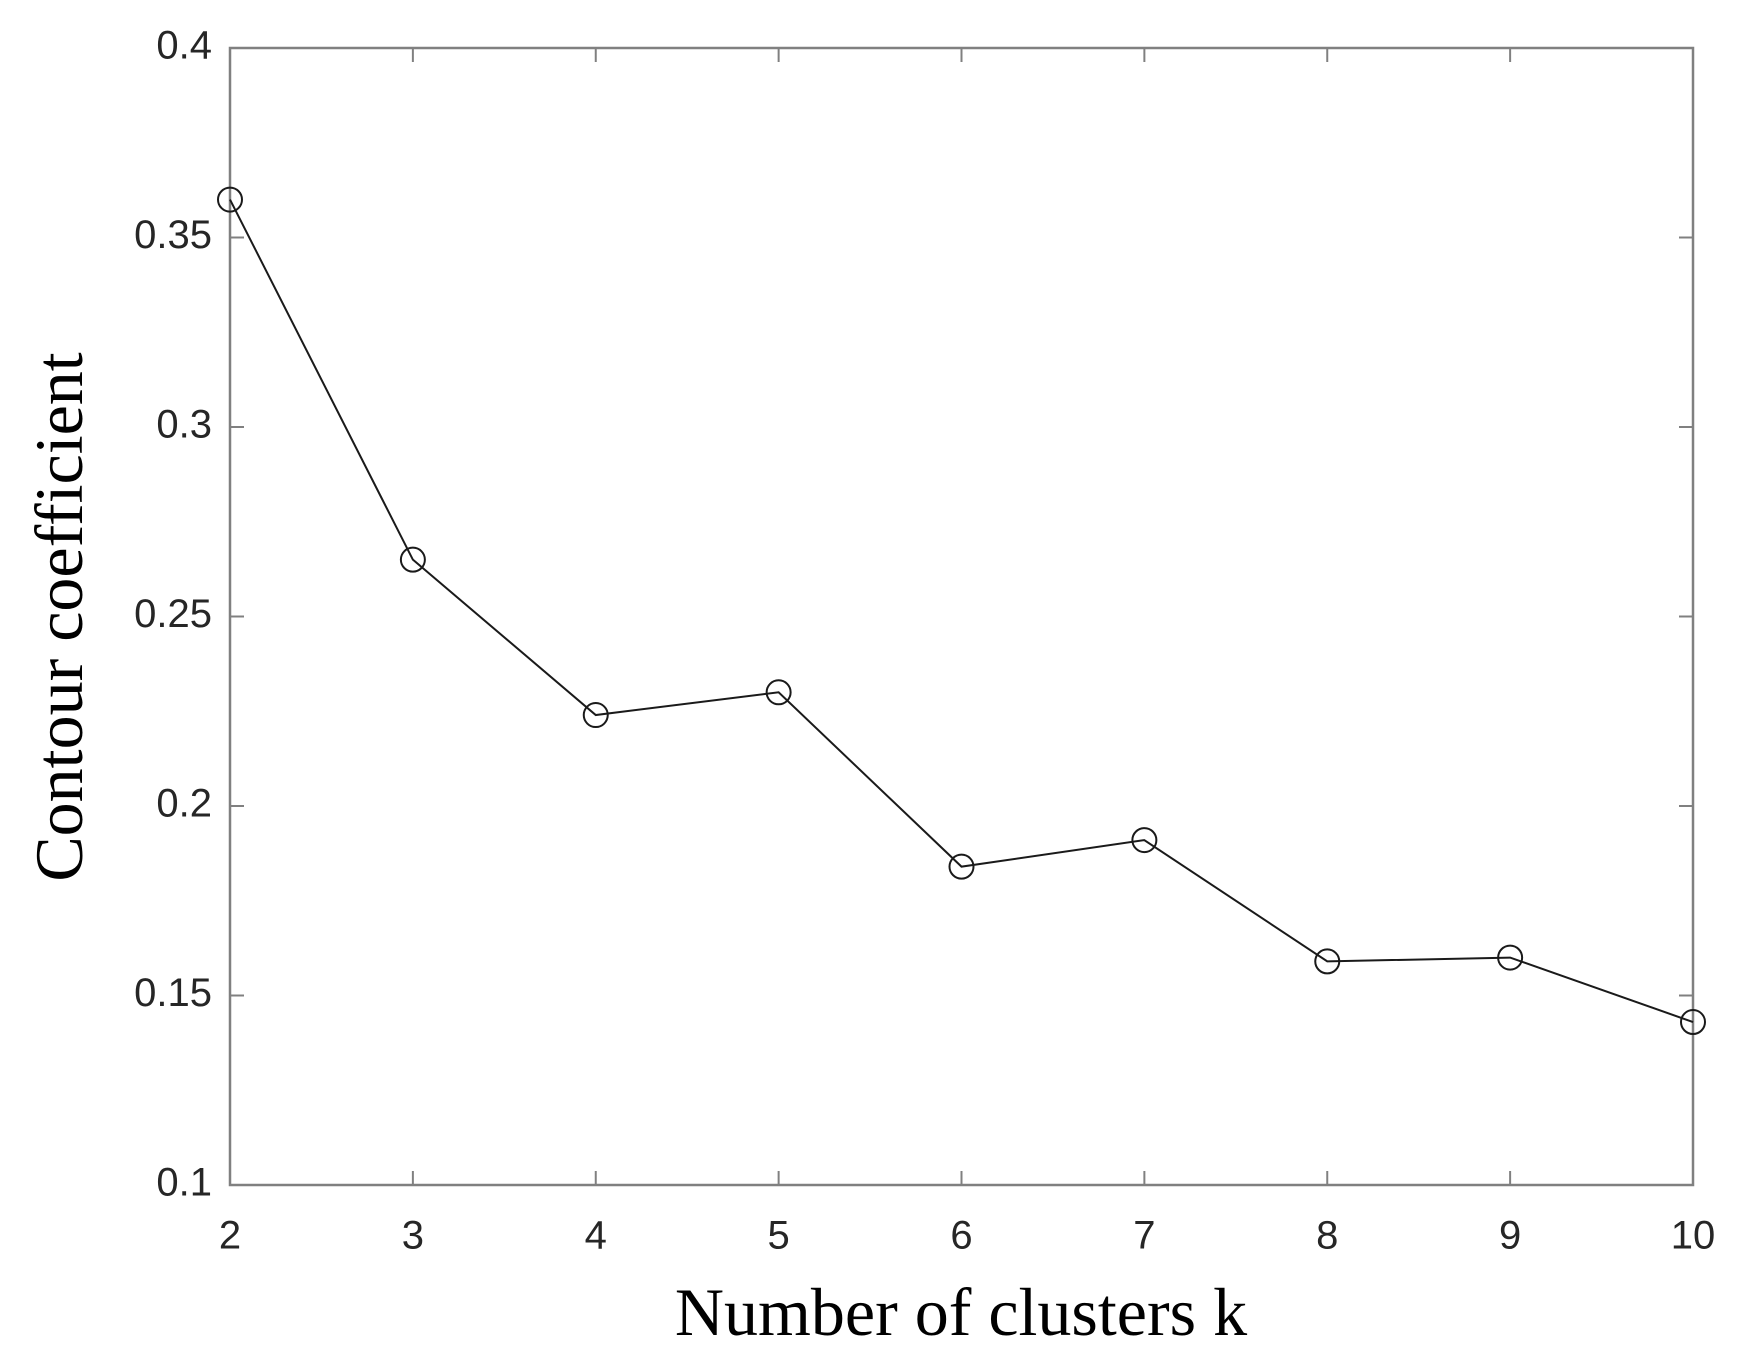  What do you see at coordinates (184, 46) in the screenshot?
I see `y-tick-label: 0.4` at bounding box center [184, 46].